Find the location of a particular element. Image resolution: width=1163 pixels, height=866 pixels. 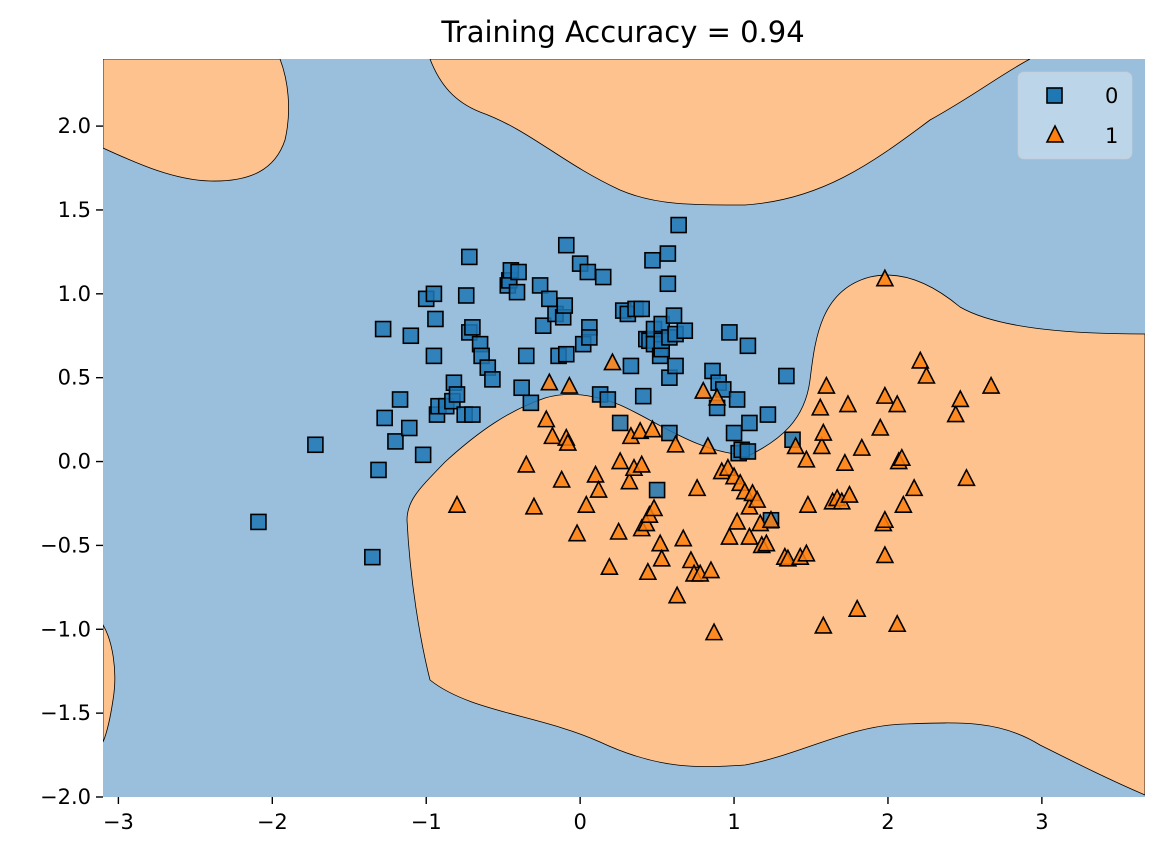

x-tick-label: 3 is located at coordinates (1041, 822).